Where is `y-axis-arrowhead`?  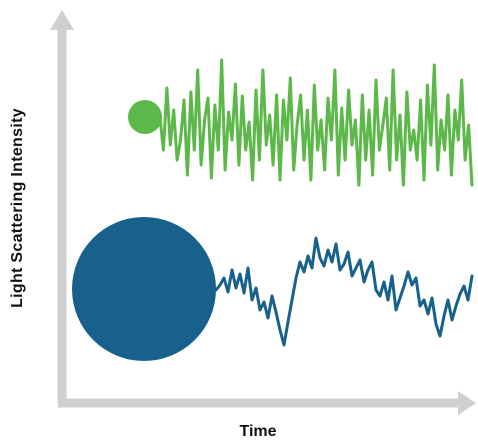 y-axis-arrowhead is located at coordinates (62, 20).